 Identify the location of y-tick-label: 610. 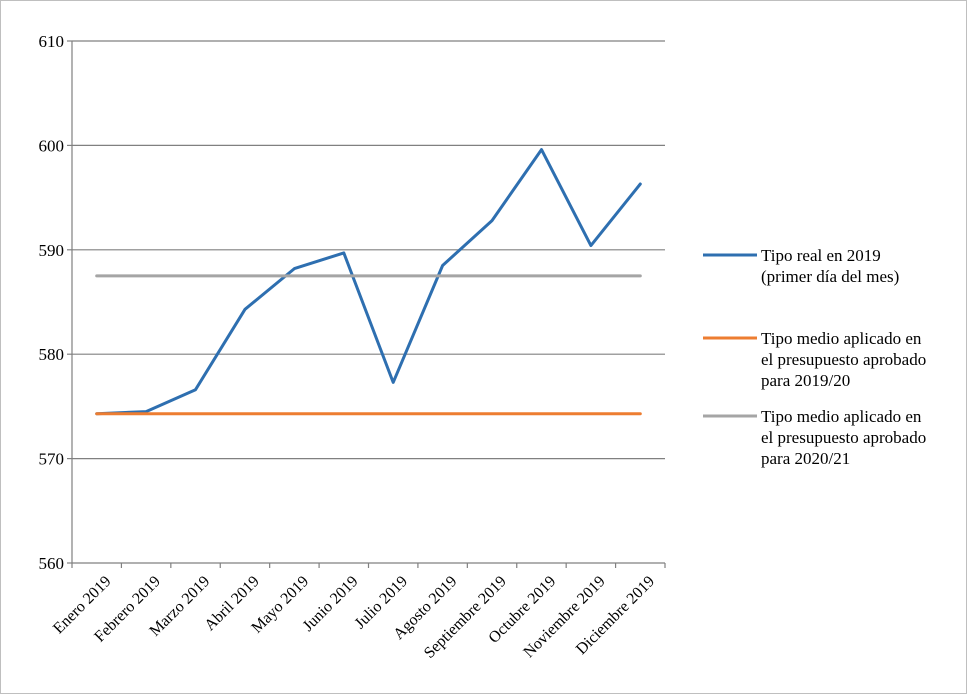
(52, 41).